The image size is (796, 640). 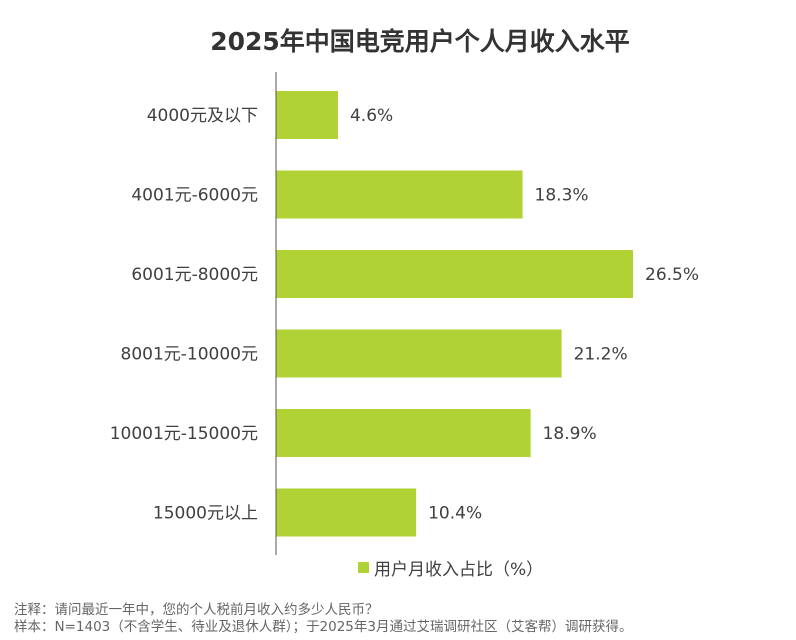 What do you see at coordinates (371, 116) in the screenshot?
I see `data-label: 4.6%` at bounding box center [371, 116].